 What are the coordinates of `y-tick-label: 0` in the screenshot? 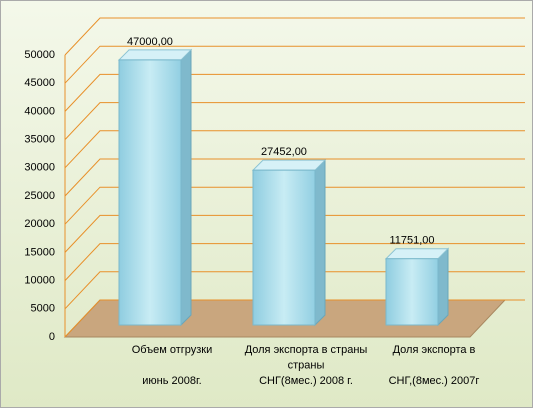 It's located at (52, 337).